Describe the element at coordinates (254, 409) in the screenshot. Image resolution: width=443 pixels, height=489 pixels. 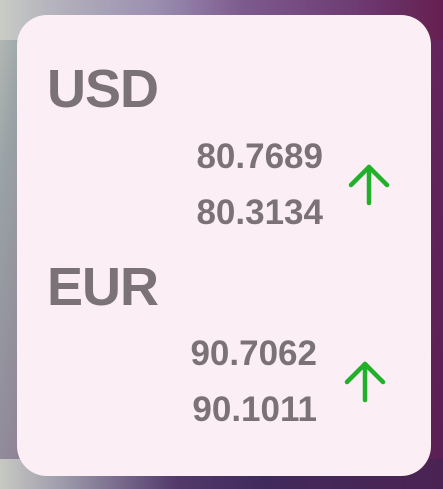
I see `eur-rate-buy: 90.1011` at that location.